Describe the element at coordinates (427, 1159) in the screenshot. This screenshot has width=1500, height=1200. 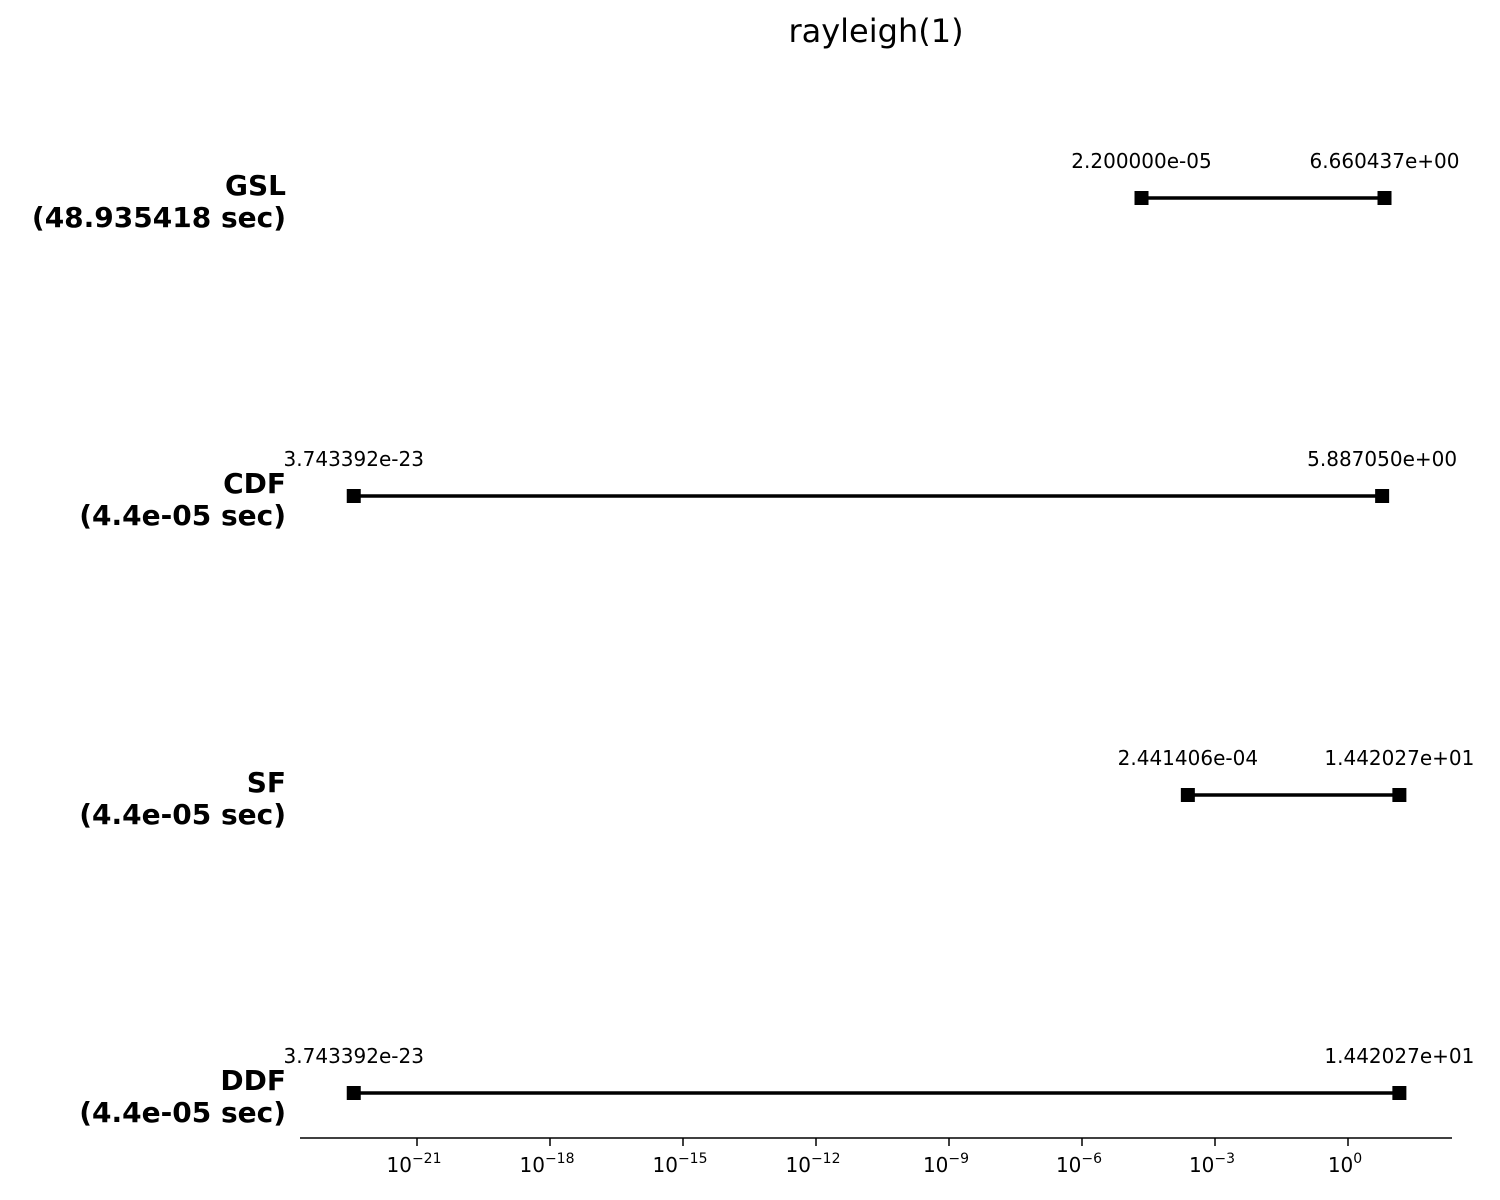
I see `x-tick-exponent: −21` at that location.